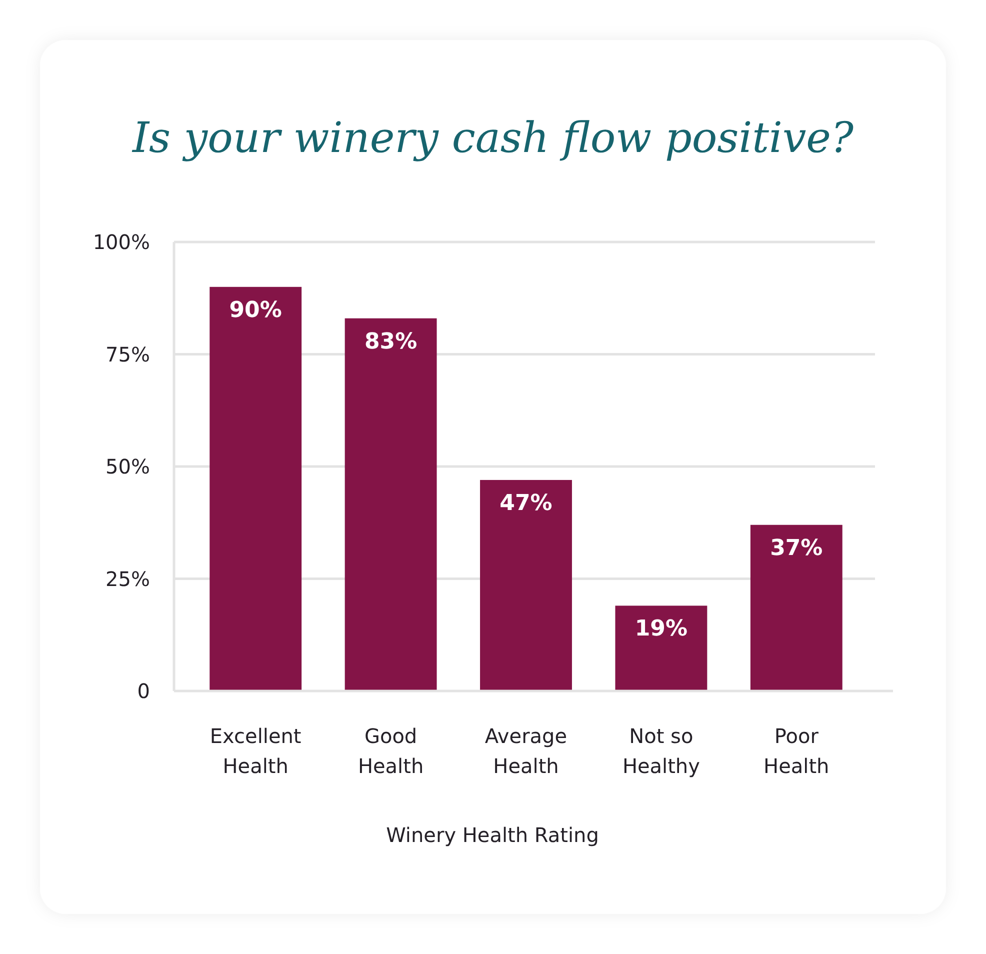  What do you see at coordinates (492, 835) in the screenshot?
I see `x-axis-title: Winery Health Rating` at bounding box center [492, 835].